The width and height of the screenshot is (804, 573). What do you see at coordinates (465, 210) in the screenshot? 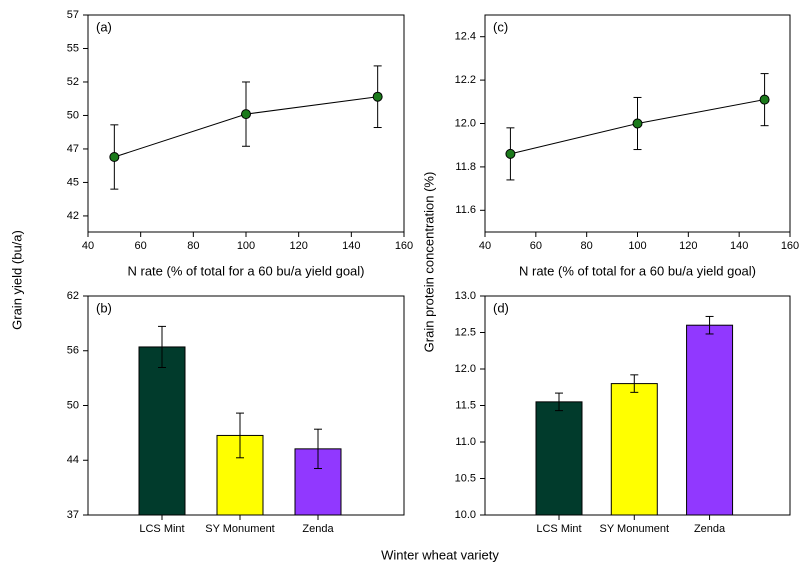
I see `y-tick-label: 11.6` at bounding box center [465, 210].